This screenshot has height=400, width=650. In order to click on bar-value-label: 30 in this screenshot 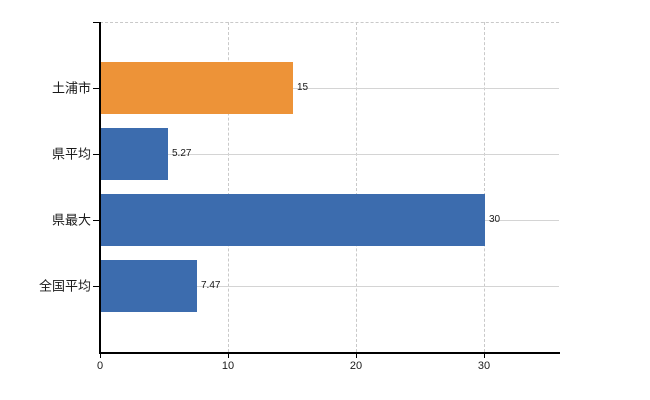, I will do `click(495, 219)`.